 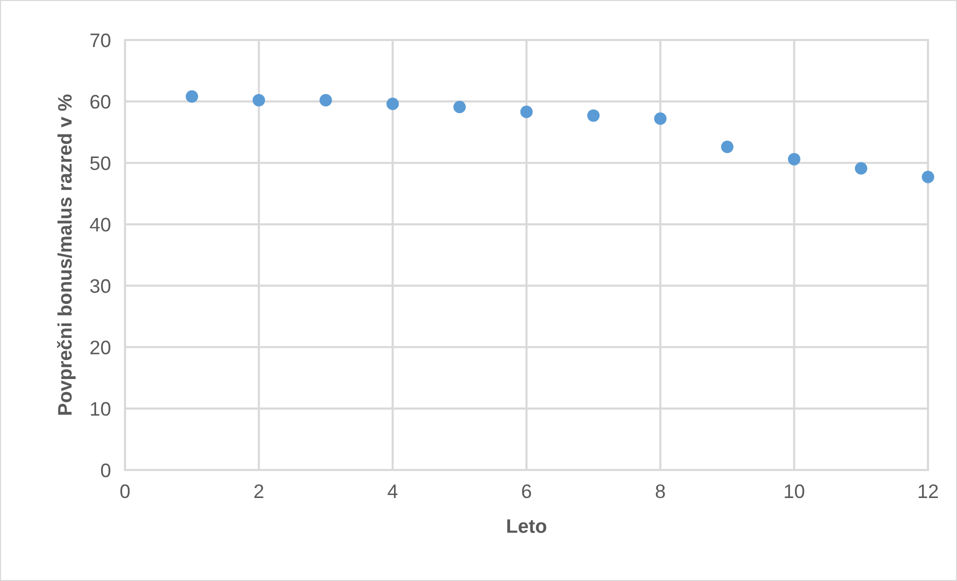 I want to click on y-axis-title: Povprečni bonus/malus razred v %, so click(x=66, y=254).